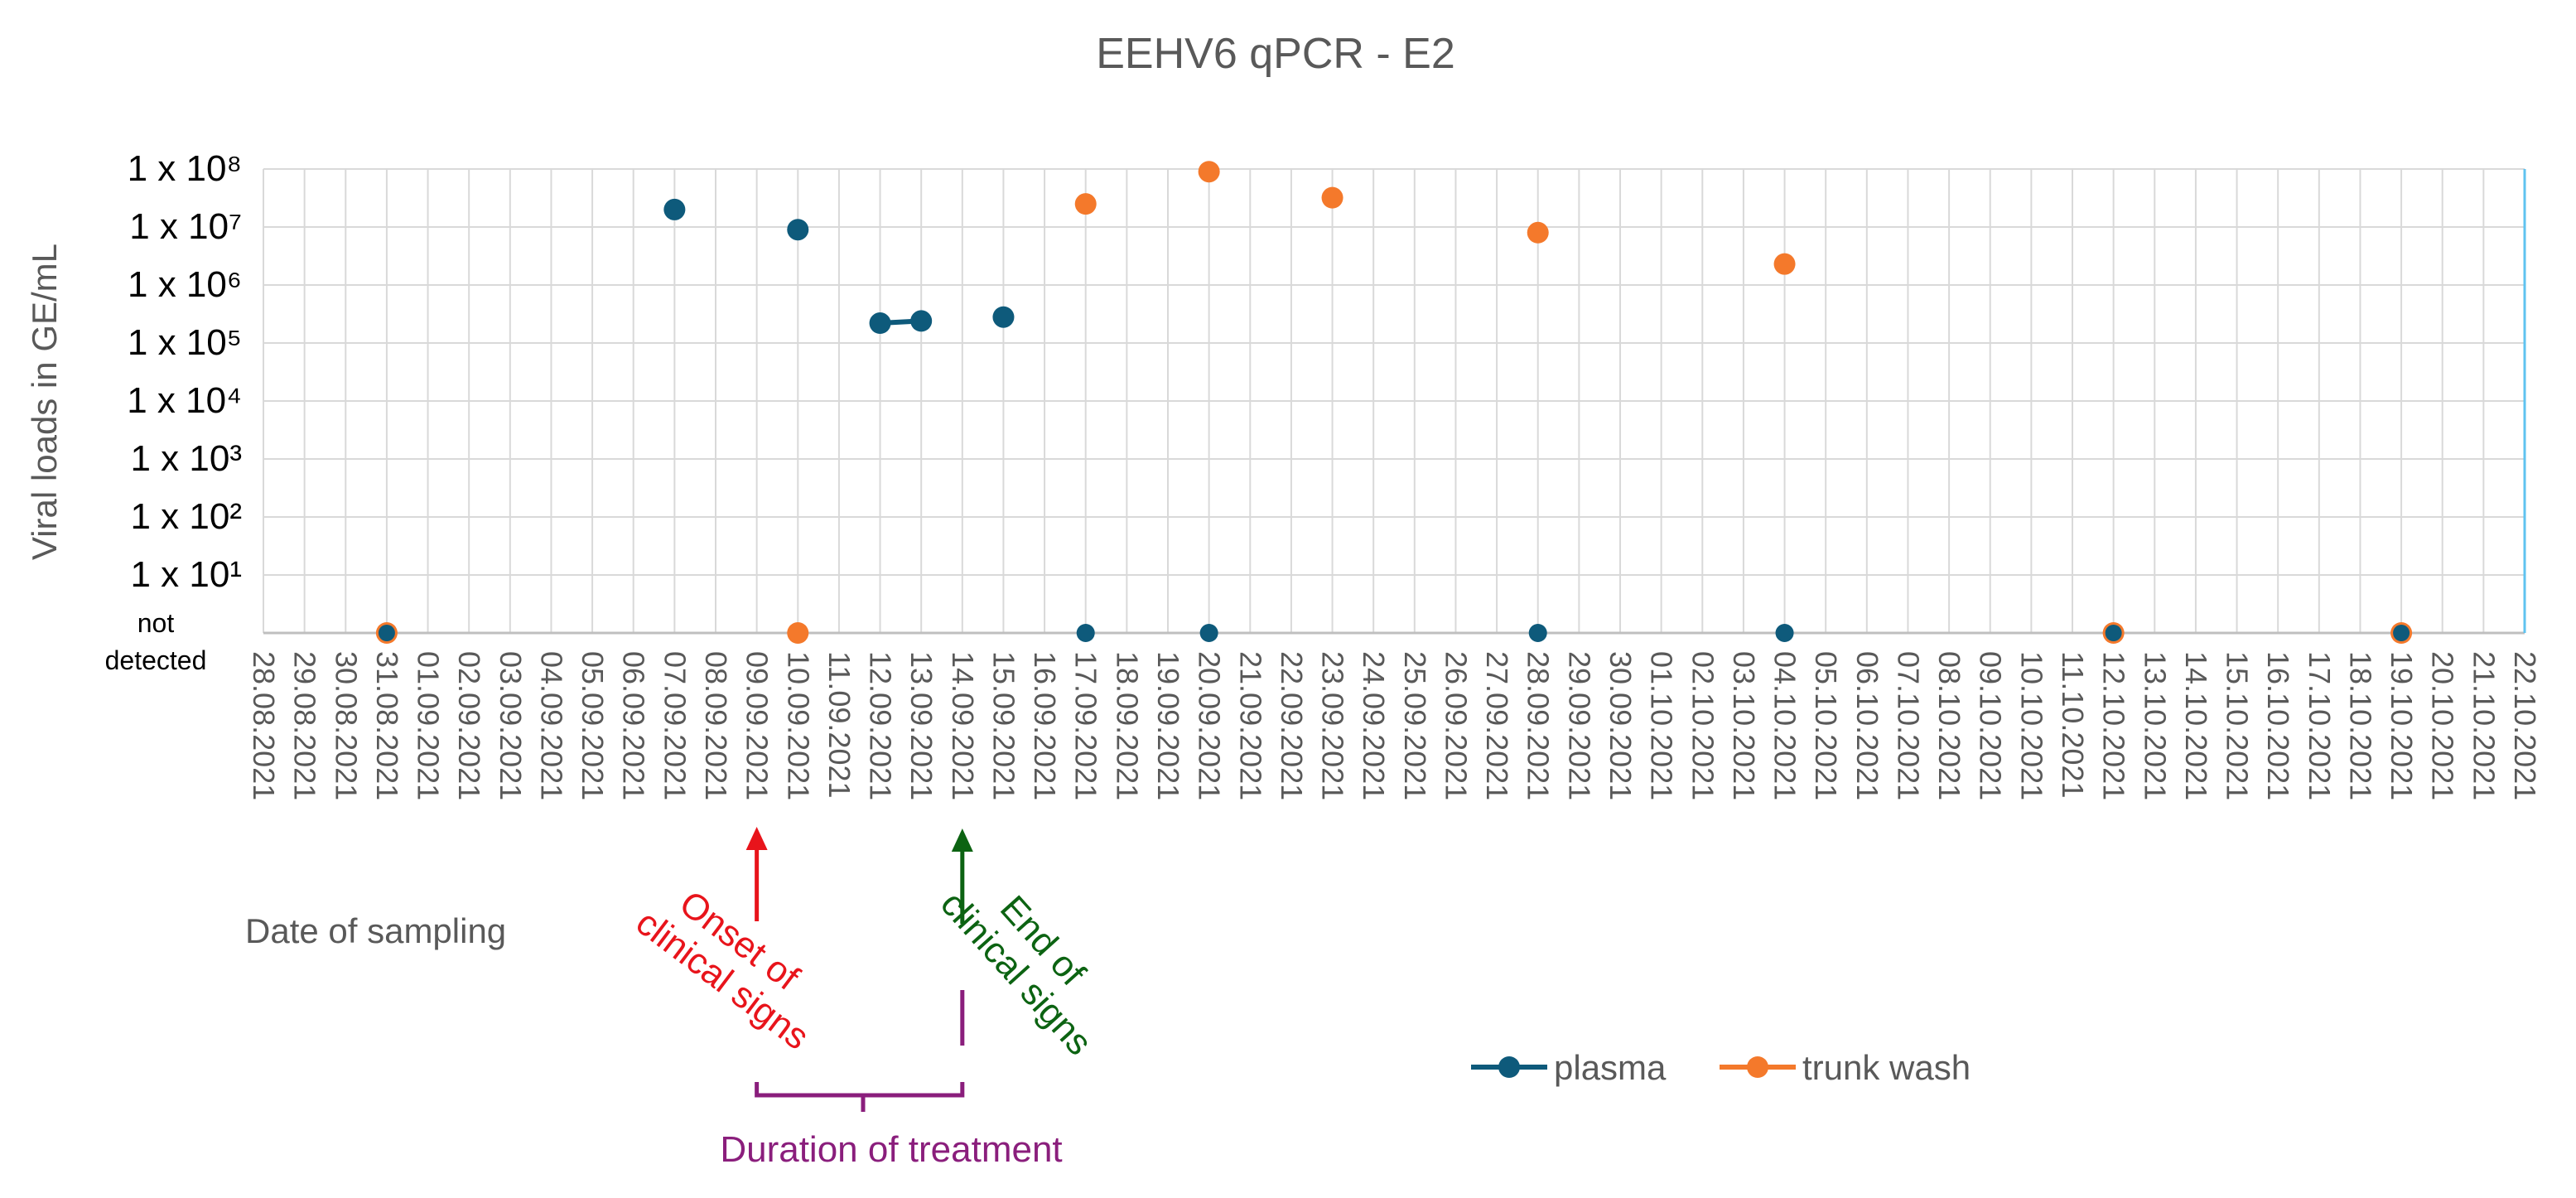 This screenshot has width=2576, height=1198. I want to click on x-tick-label: 16.10.2021, so click(2278, 726).